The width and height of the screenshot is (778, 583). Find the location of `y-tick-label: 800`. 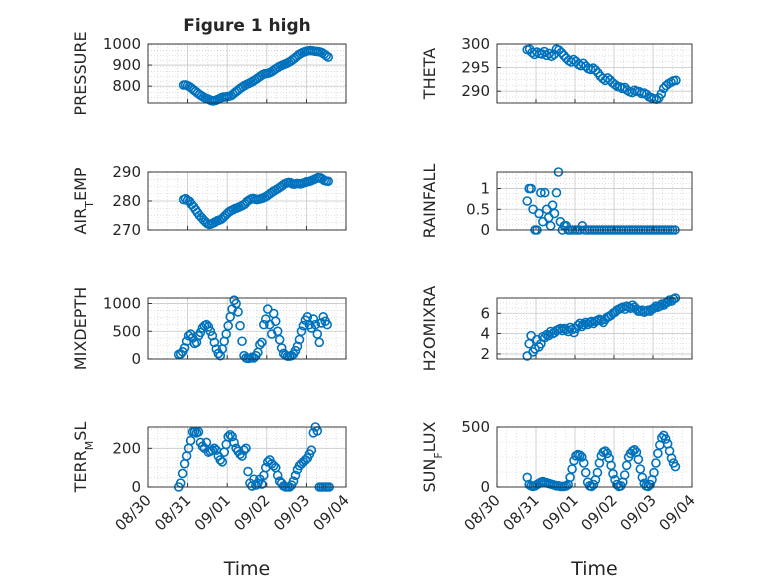

y-tick-label: 800 is located at coordinates (126, 86).